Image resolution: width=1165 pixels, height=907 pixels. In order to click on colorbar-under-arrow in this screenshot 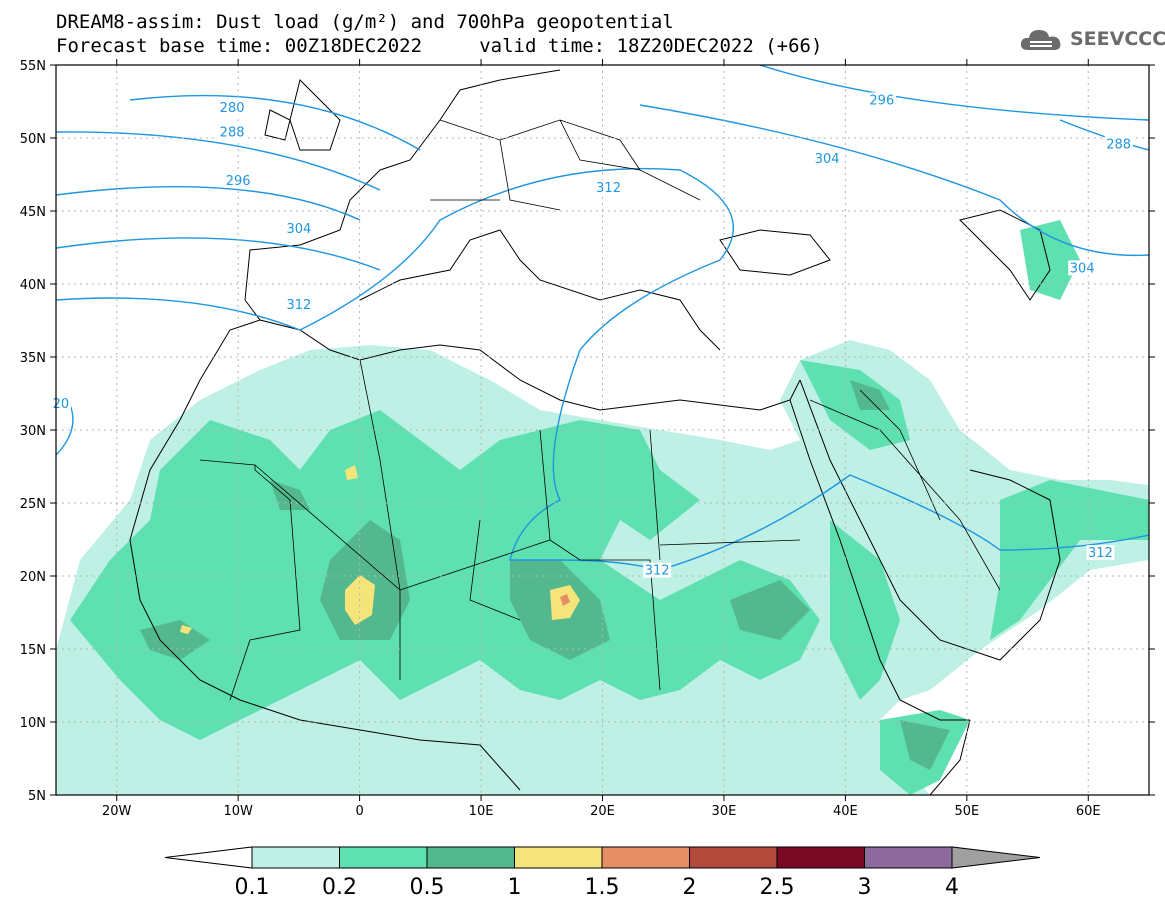, I will do `click(208, 857)`.